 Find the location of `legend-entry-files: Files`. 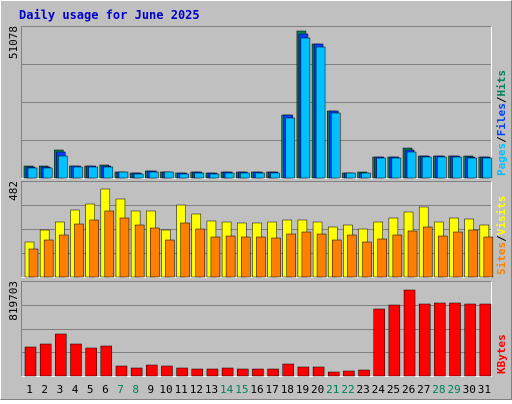

legend-entry-files: Files is located at coordinates (501, 119).